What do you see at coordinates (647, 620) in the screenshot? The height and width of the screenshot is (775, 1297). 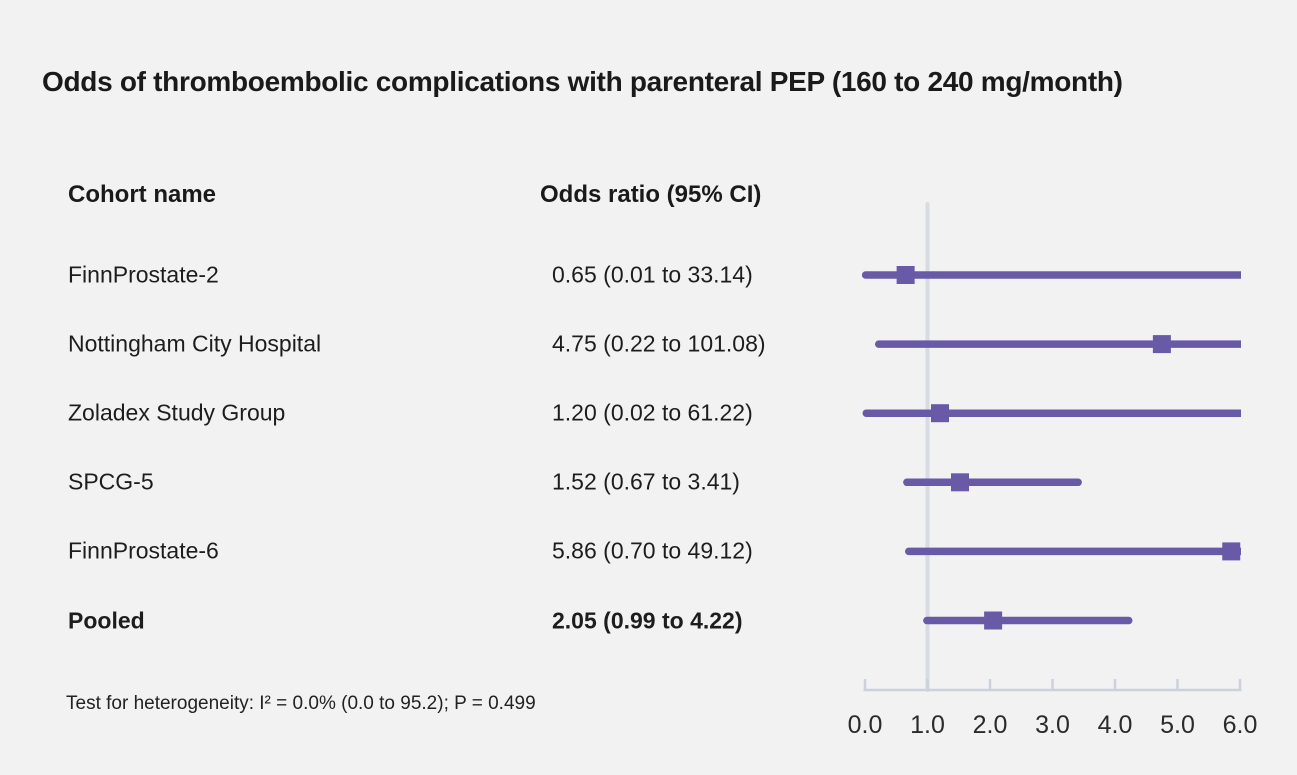 I see `odds-ratio-value: 2.05 (0.99 to 4.22)` at bounding box center [647, 620].